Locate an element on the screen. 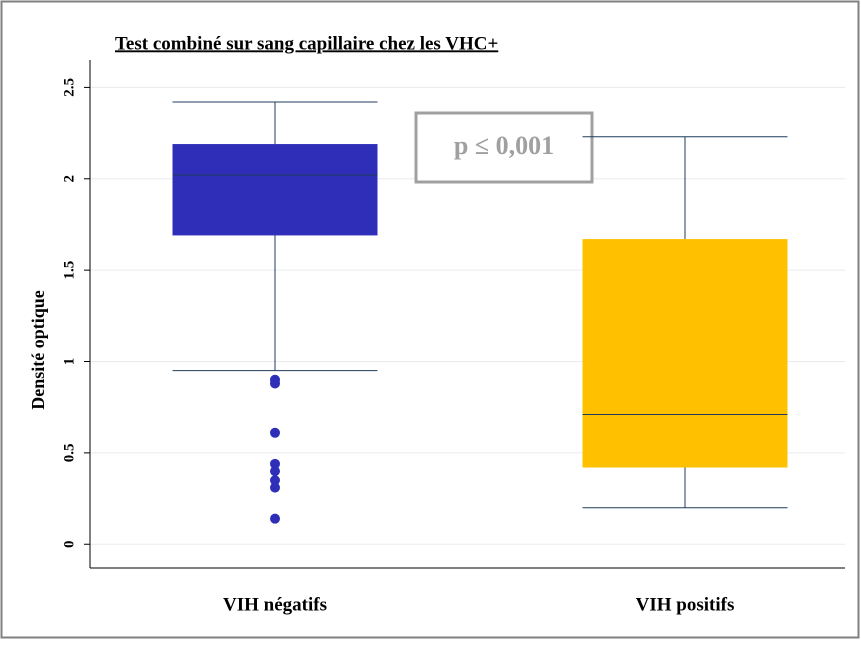 Image resolution: width=861 pixels, height=645 pixels. x-tick-label: VIH négatifs is located at coordinates (275, 604).